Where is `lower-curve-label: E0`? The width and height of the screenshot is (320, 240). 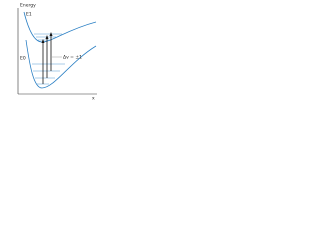 lower-curve-label: E0 is located at coordinates (23, 59).